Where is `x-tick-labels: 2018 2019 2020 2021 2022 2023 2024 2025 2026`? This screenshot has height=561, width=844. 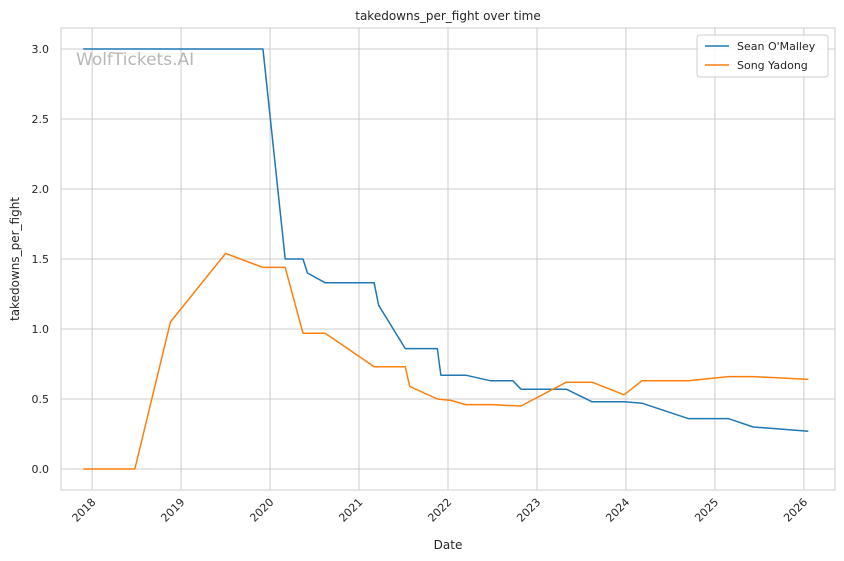
x-tick-labels: 2018 2019 2020 2021 2022 2023 2024 2025 2026 is located at coordinates (440, 510).